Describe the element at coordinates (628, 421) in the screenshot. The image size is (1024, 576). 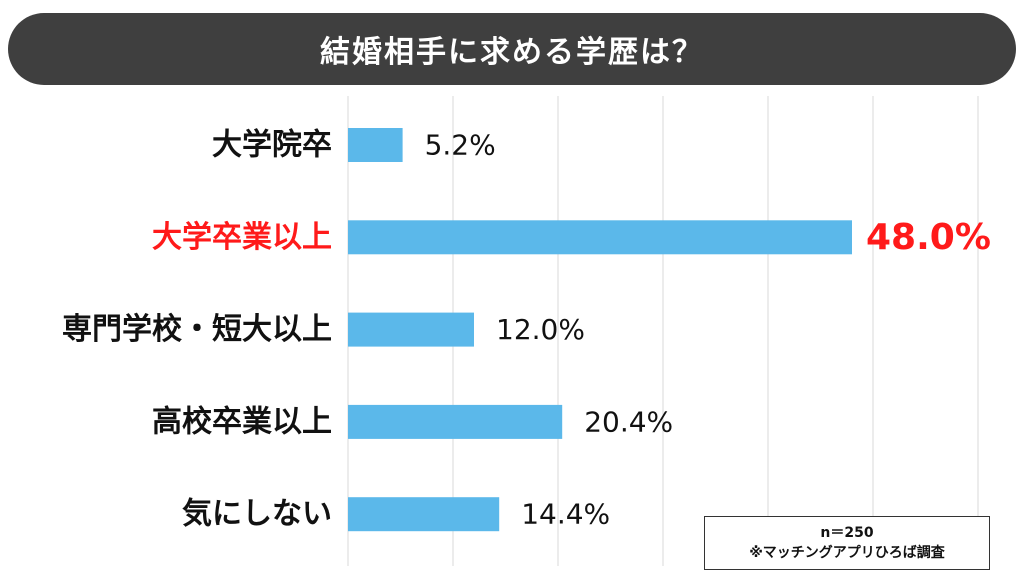
I see `data-label: 20.4%` at that location.